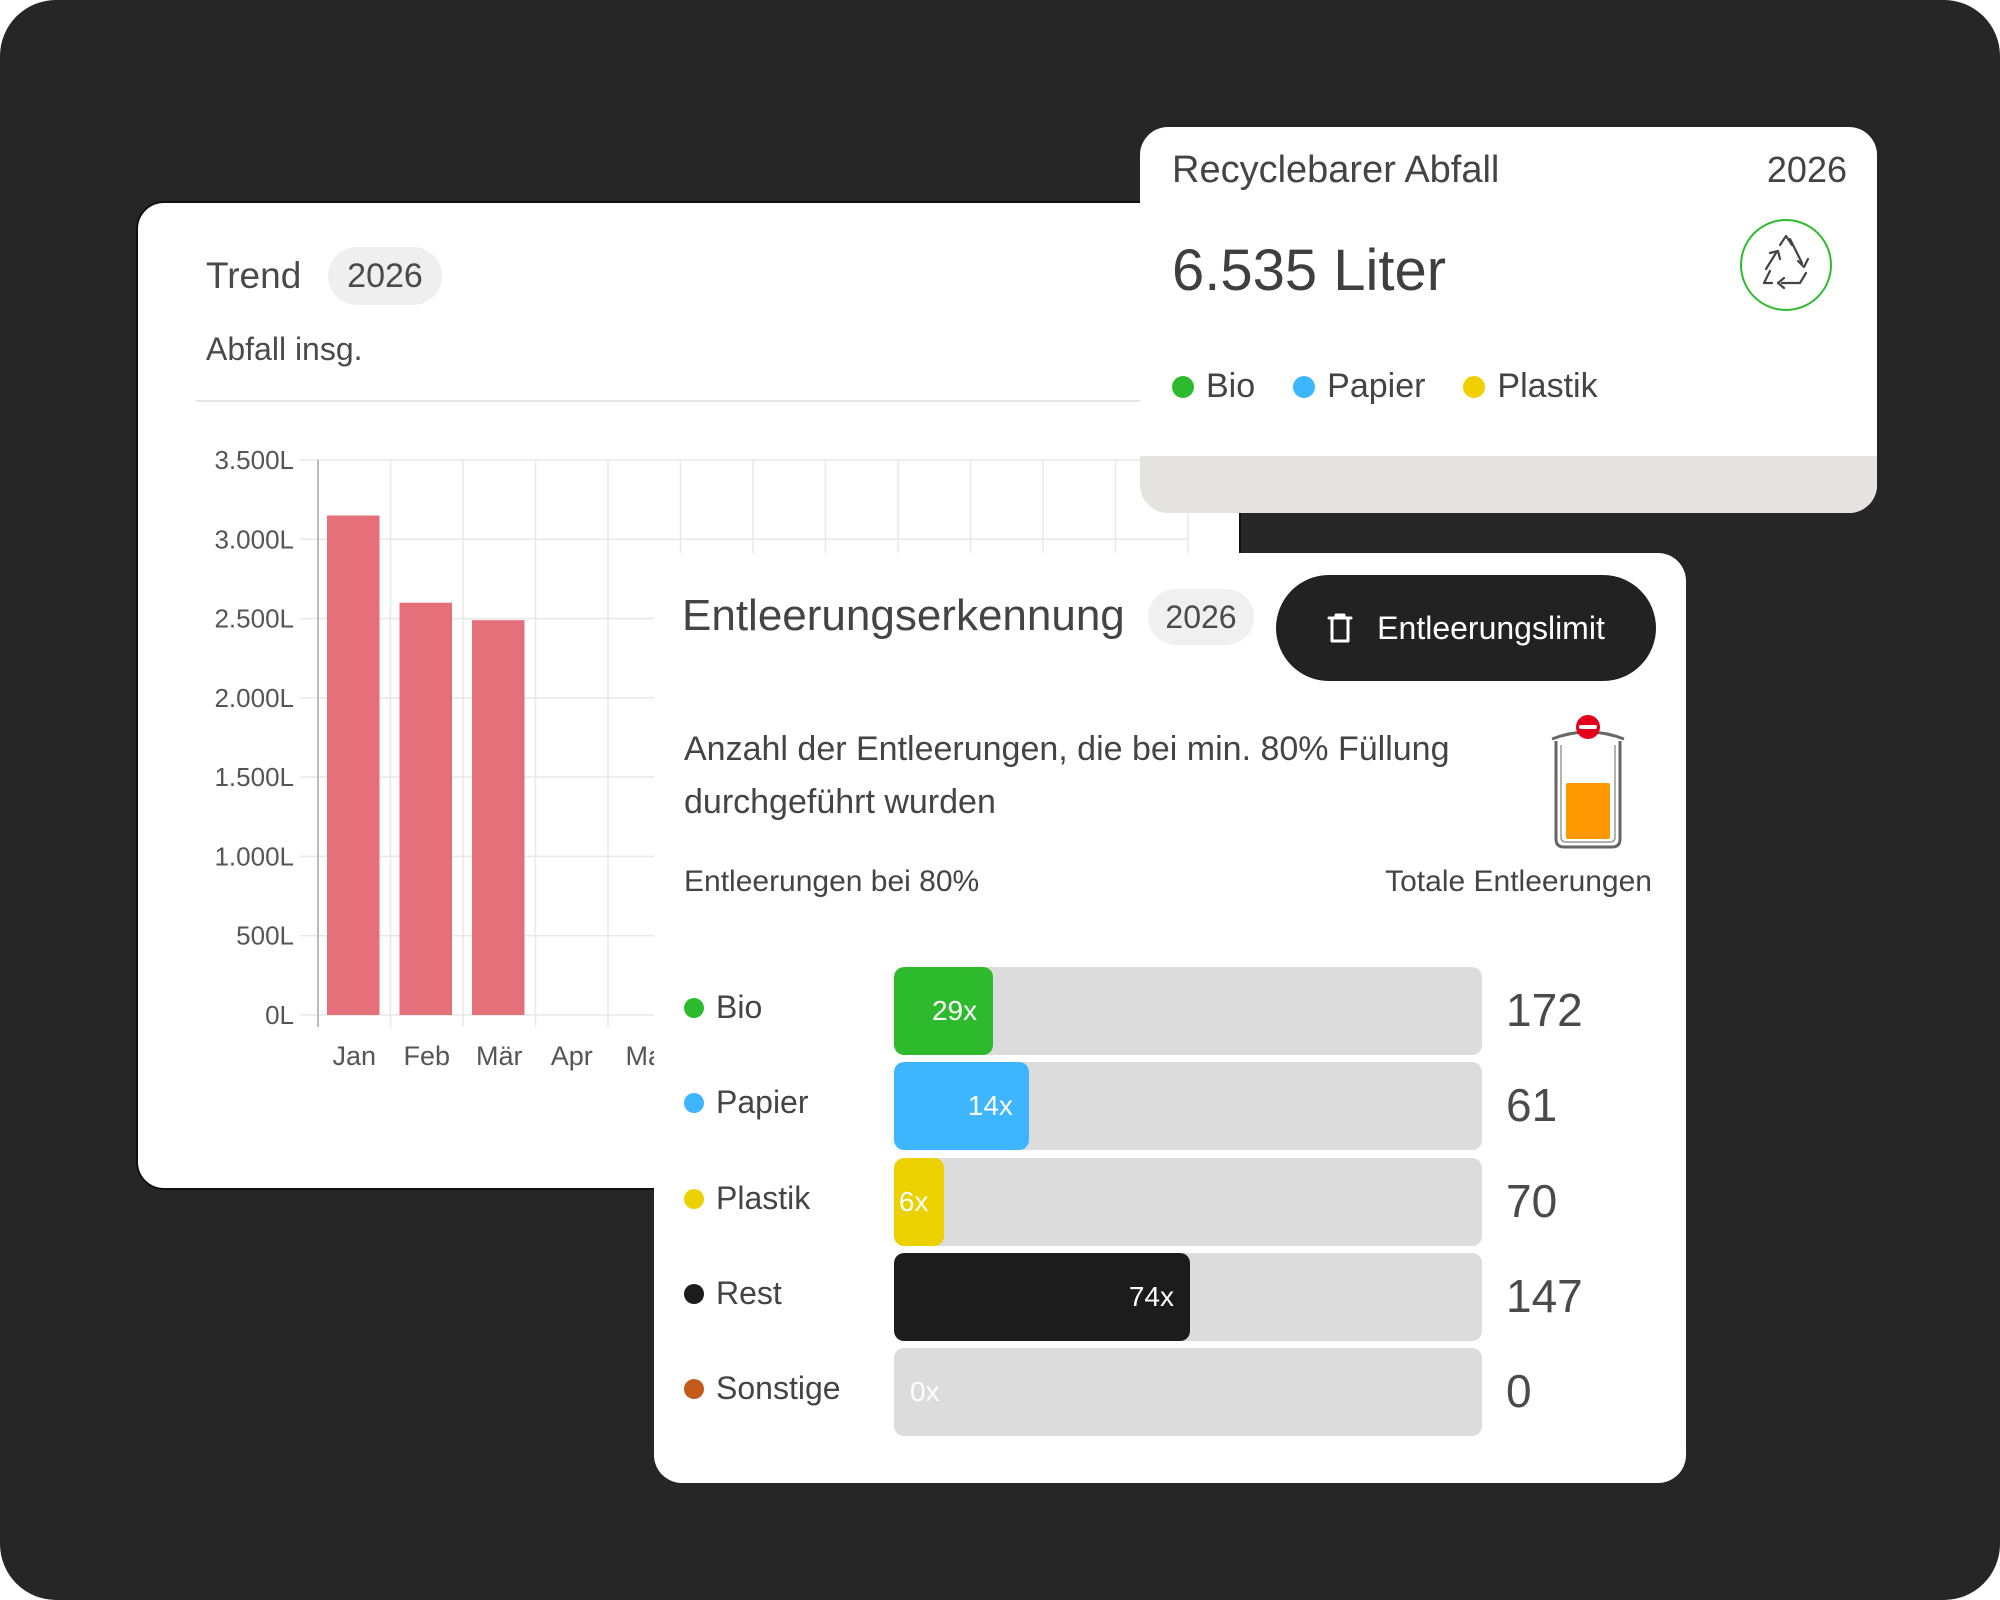 This screenshot has width=2000, height=1600. What do you see at coordinates (284, 349) in the screenshot?
I see `trend-subtitle: Abfall insg.` at bounding box center [284, 349].